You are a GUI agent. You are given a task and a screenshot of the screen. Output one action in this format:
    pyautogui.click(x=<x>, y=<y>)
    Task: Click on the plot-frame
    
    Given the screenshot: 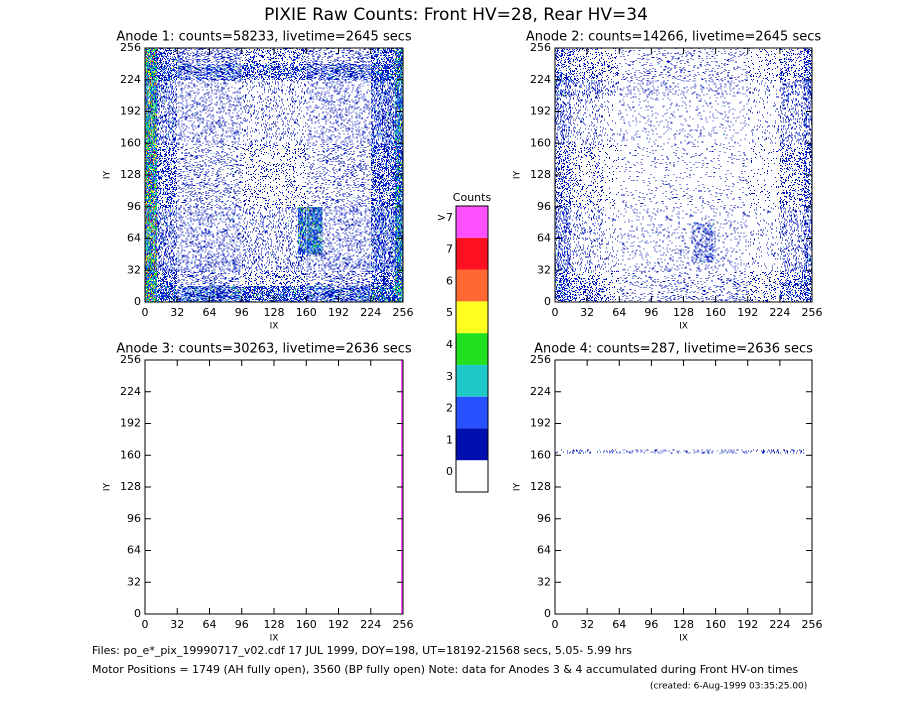 What is the action you would take?
    pyautogui.click(x=683, y=487)
    